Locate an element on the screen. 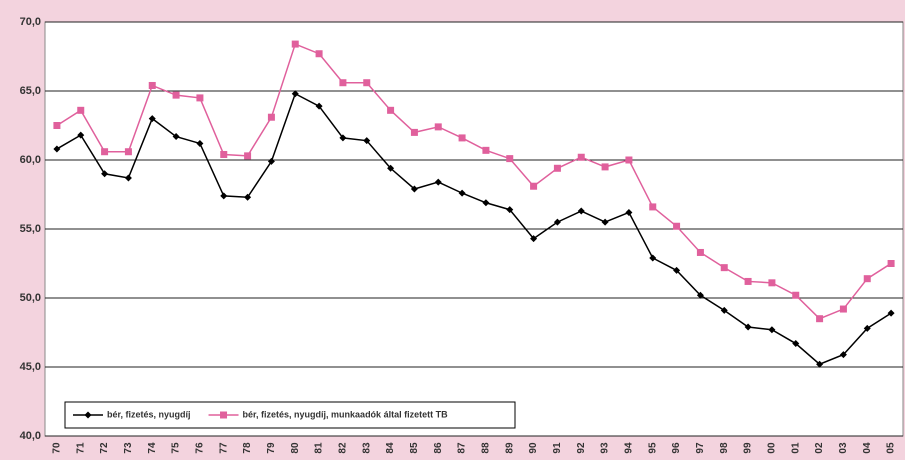  x-tick-label: 05 is located at coordinates (891, 448).